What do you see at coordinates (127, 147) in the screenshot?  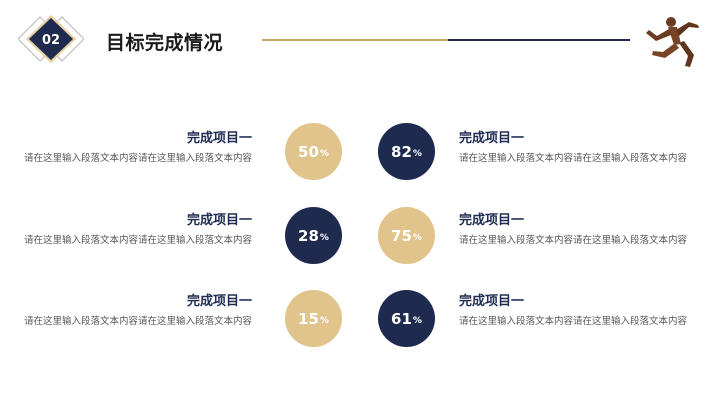 I see `item-r1-left: 完成项目一 请在这里输入段落文本内容请在这里输入段落文本内容` at bounding box center [127, 147].